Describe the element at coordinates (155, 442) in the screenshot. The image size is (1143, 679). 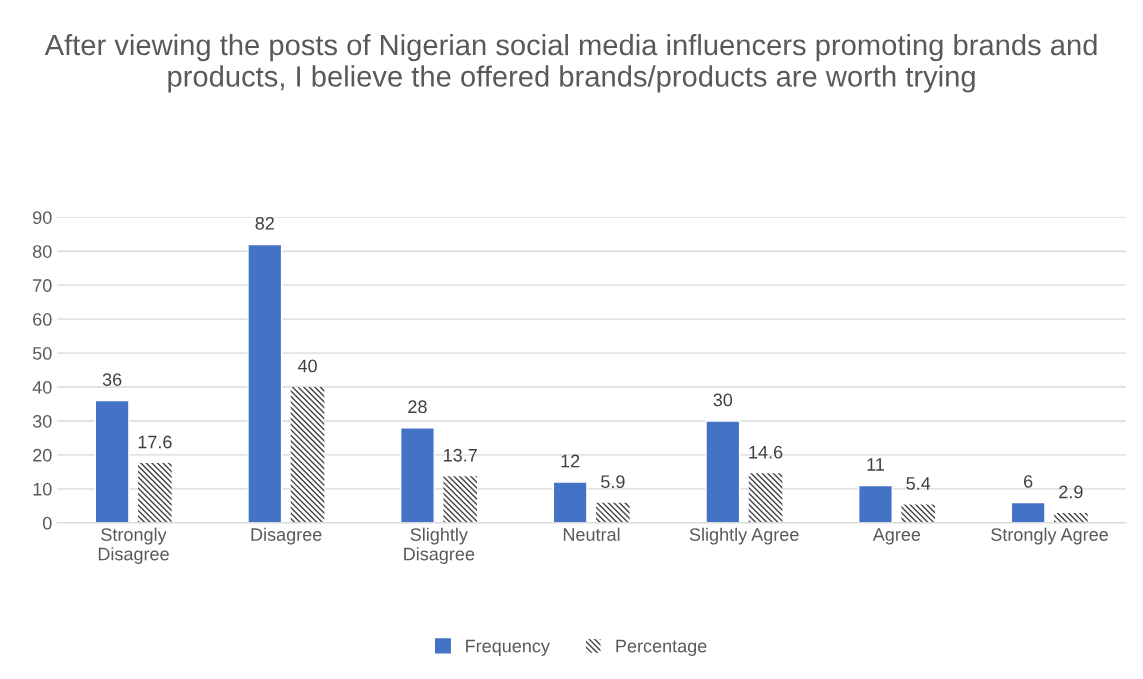
I see `data-label: 17.6` at that location.